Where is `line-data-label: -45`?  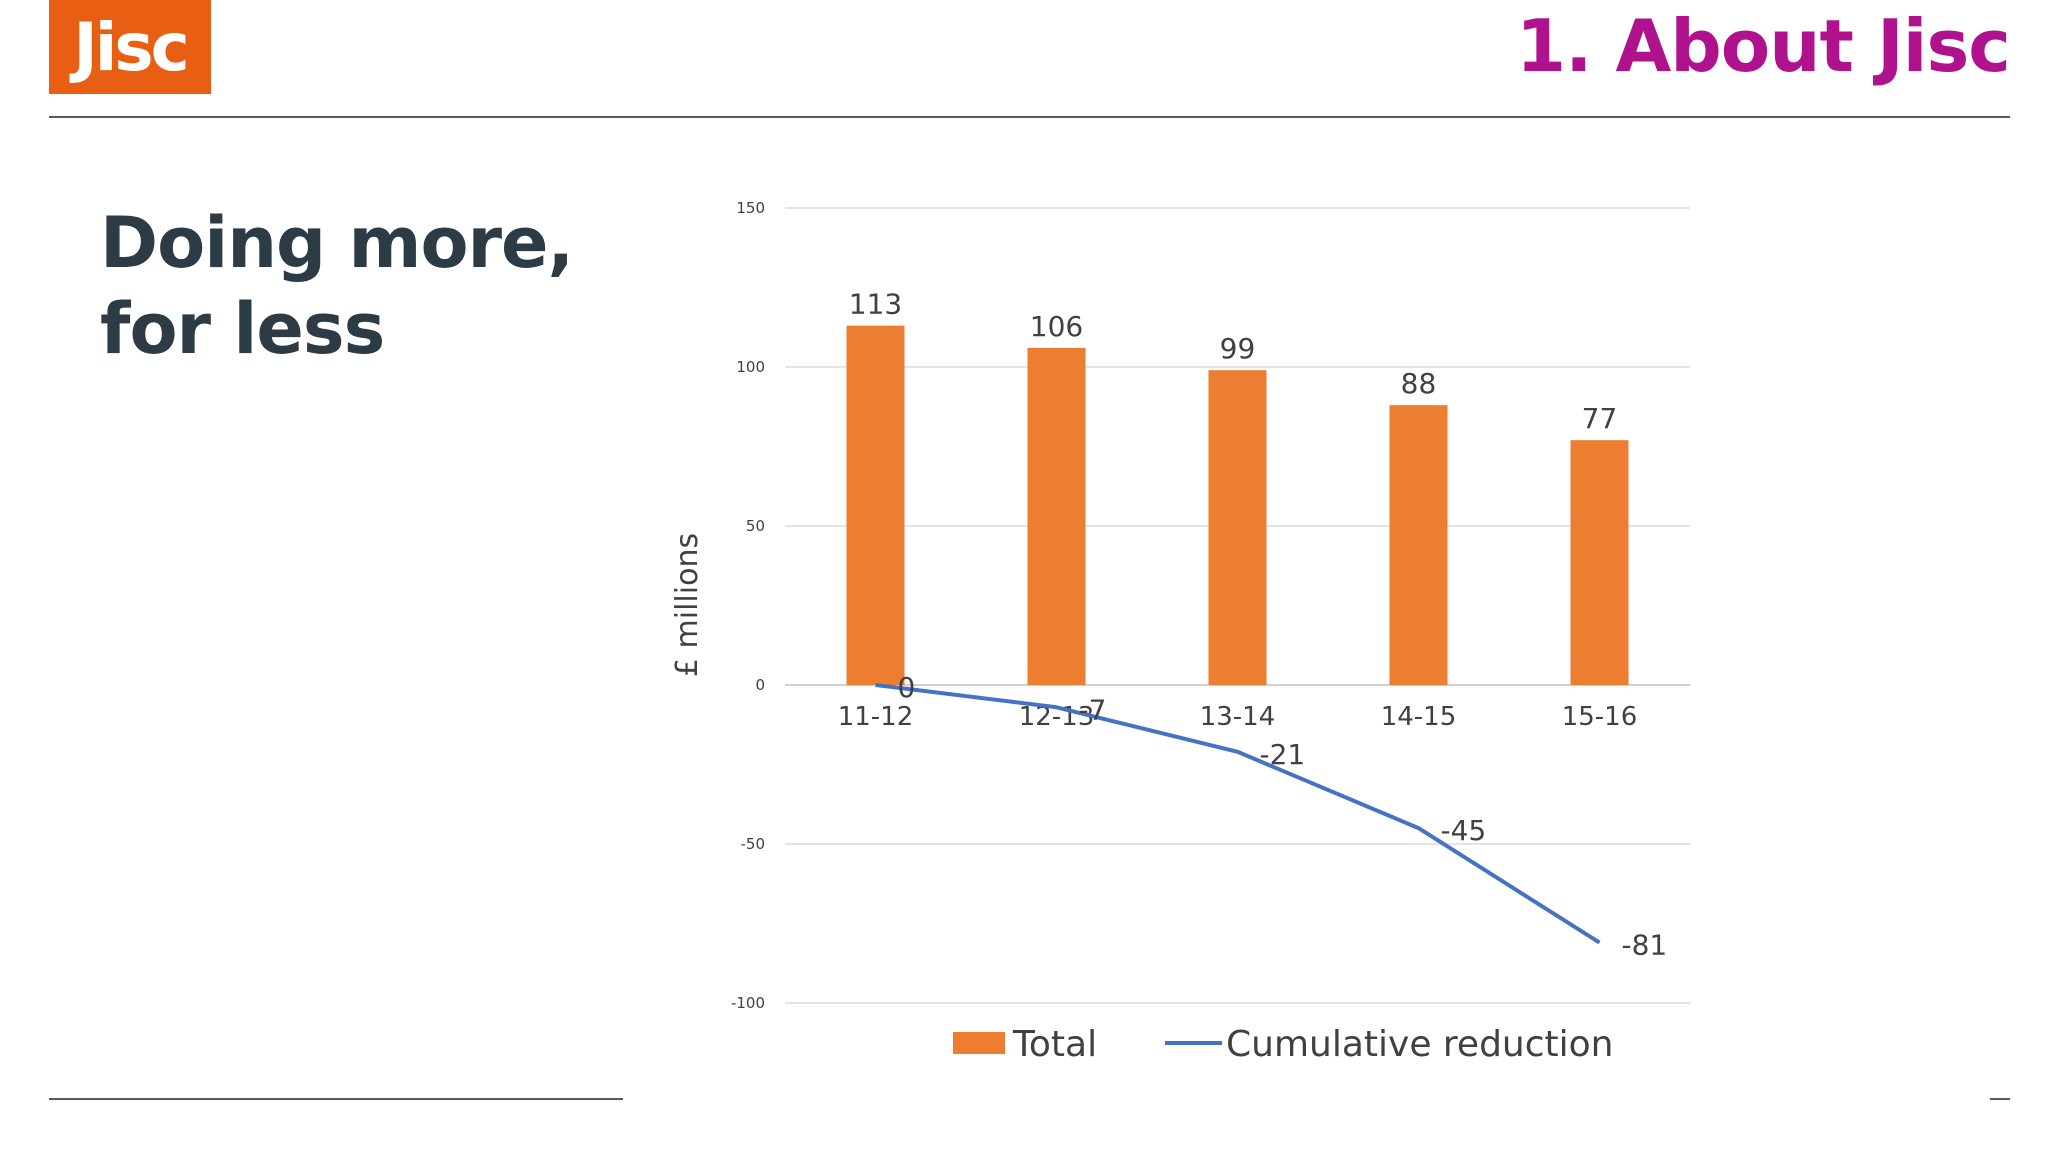
line-data-label: -45 is located at coordinates (1464, 830).